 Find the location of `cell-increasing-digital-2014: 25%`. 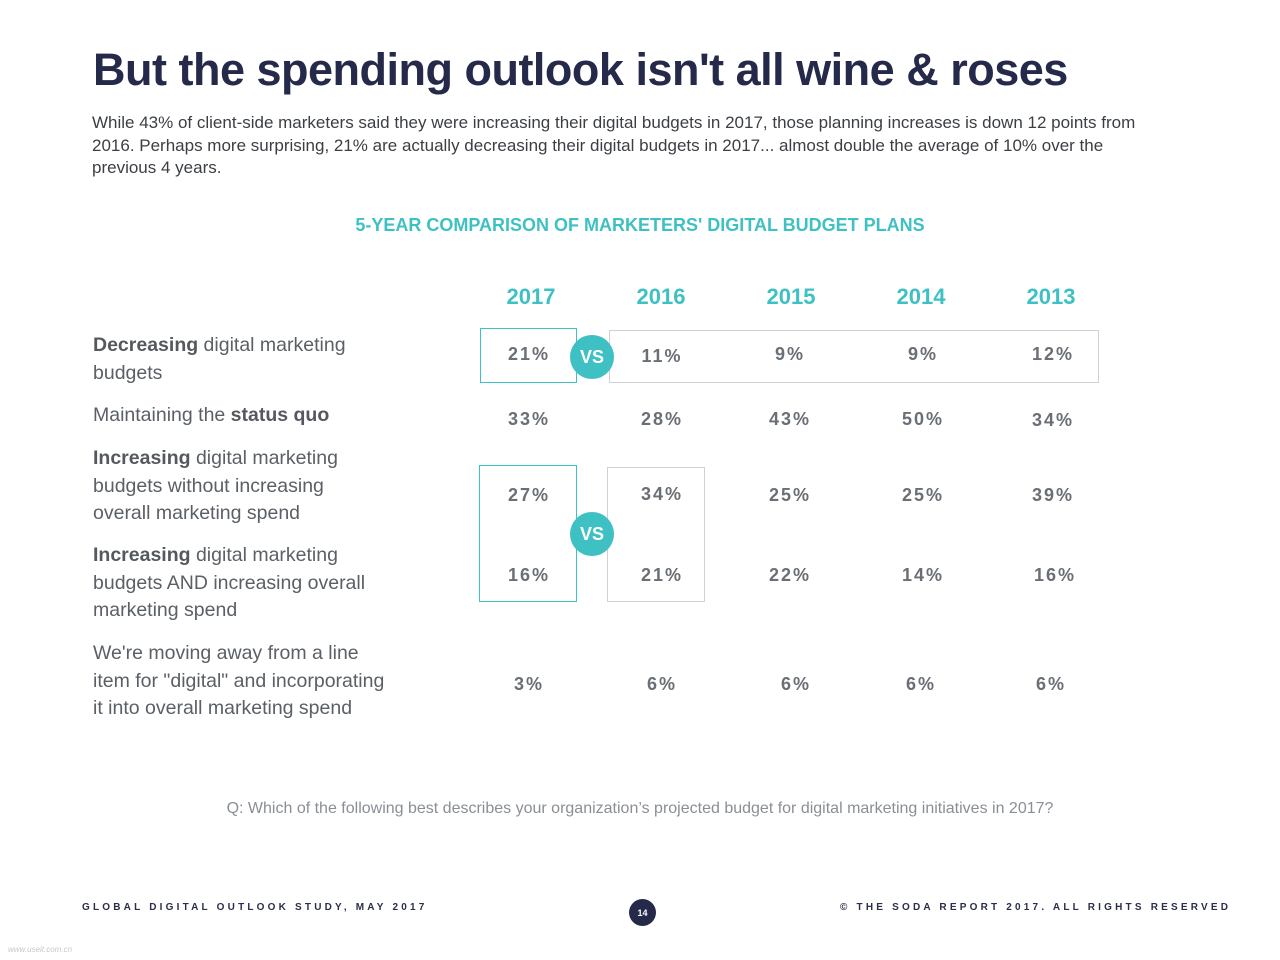

cell-increasing-digital-2014: 25% is located at coordinates (923, 495).